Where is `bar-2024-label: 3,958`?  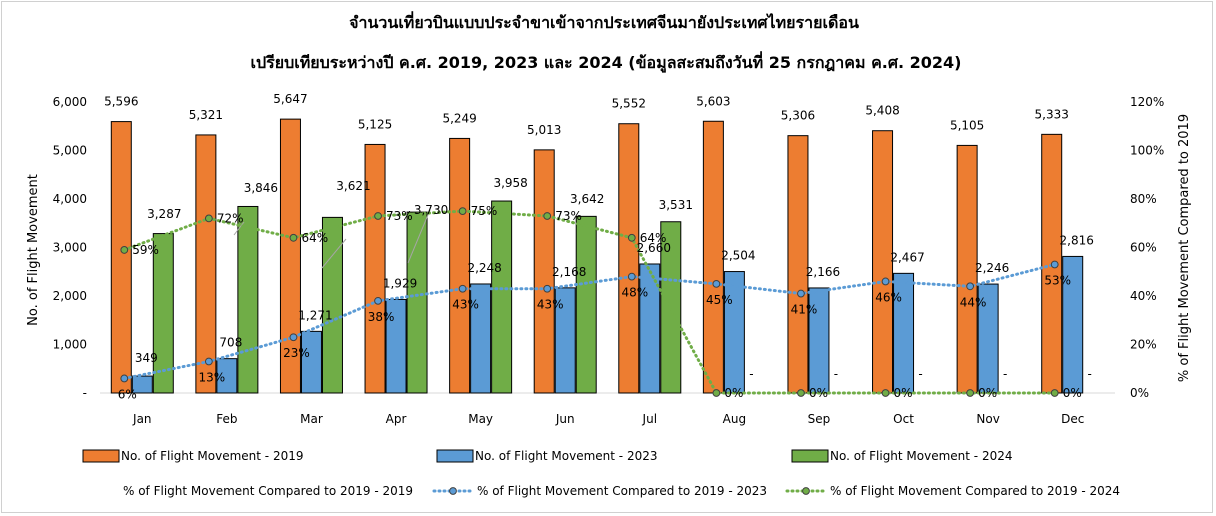 bar-2024-label: 3,958 is located at coordinates (510, 183).